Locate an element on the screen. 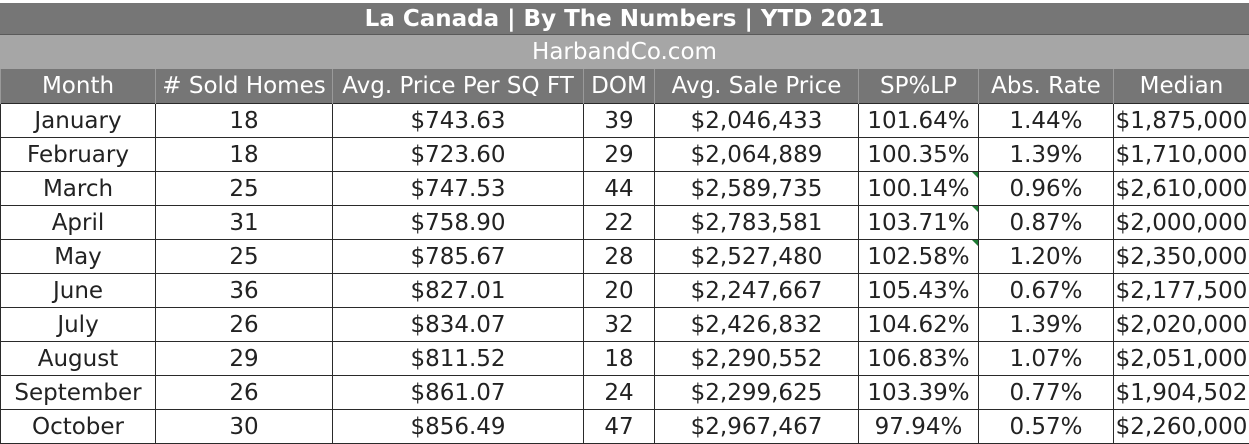 This screenshot has height=444, width=1249. dom-cell: 32 is located at coordinates (619, 325).